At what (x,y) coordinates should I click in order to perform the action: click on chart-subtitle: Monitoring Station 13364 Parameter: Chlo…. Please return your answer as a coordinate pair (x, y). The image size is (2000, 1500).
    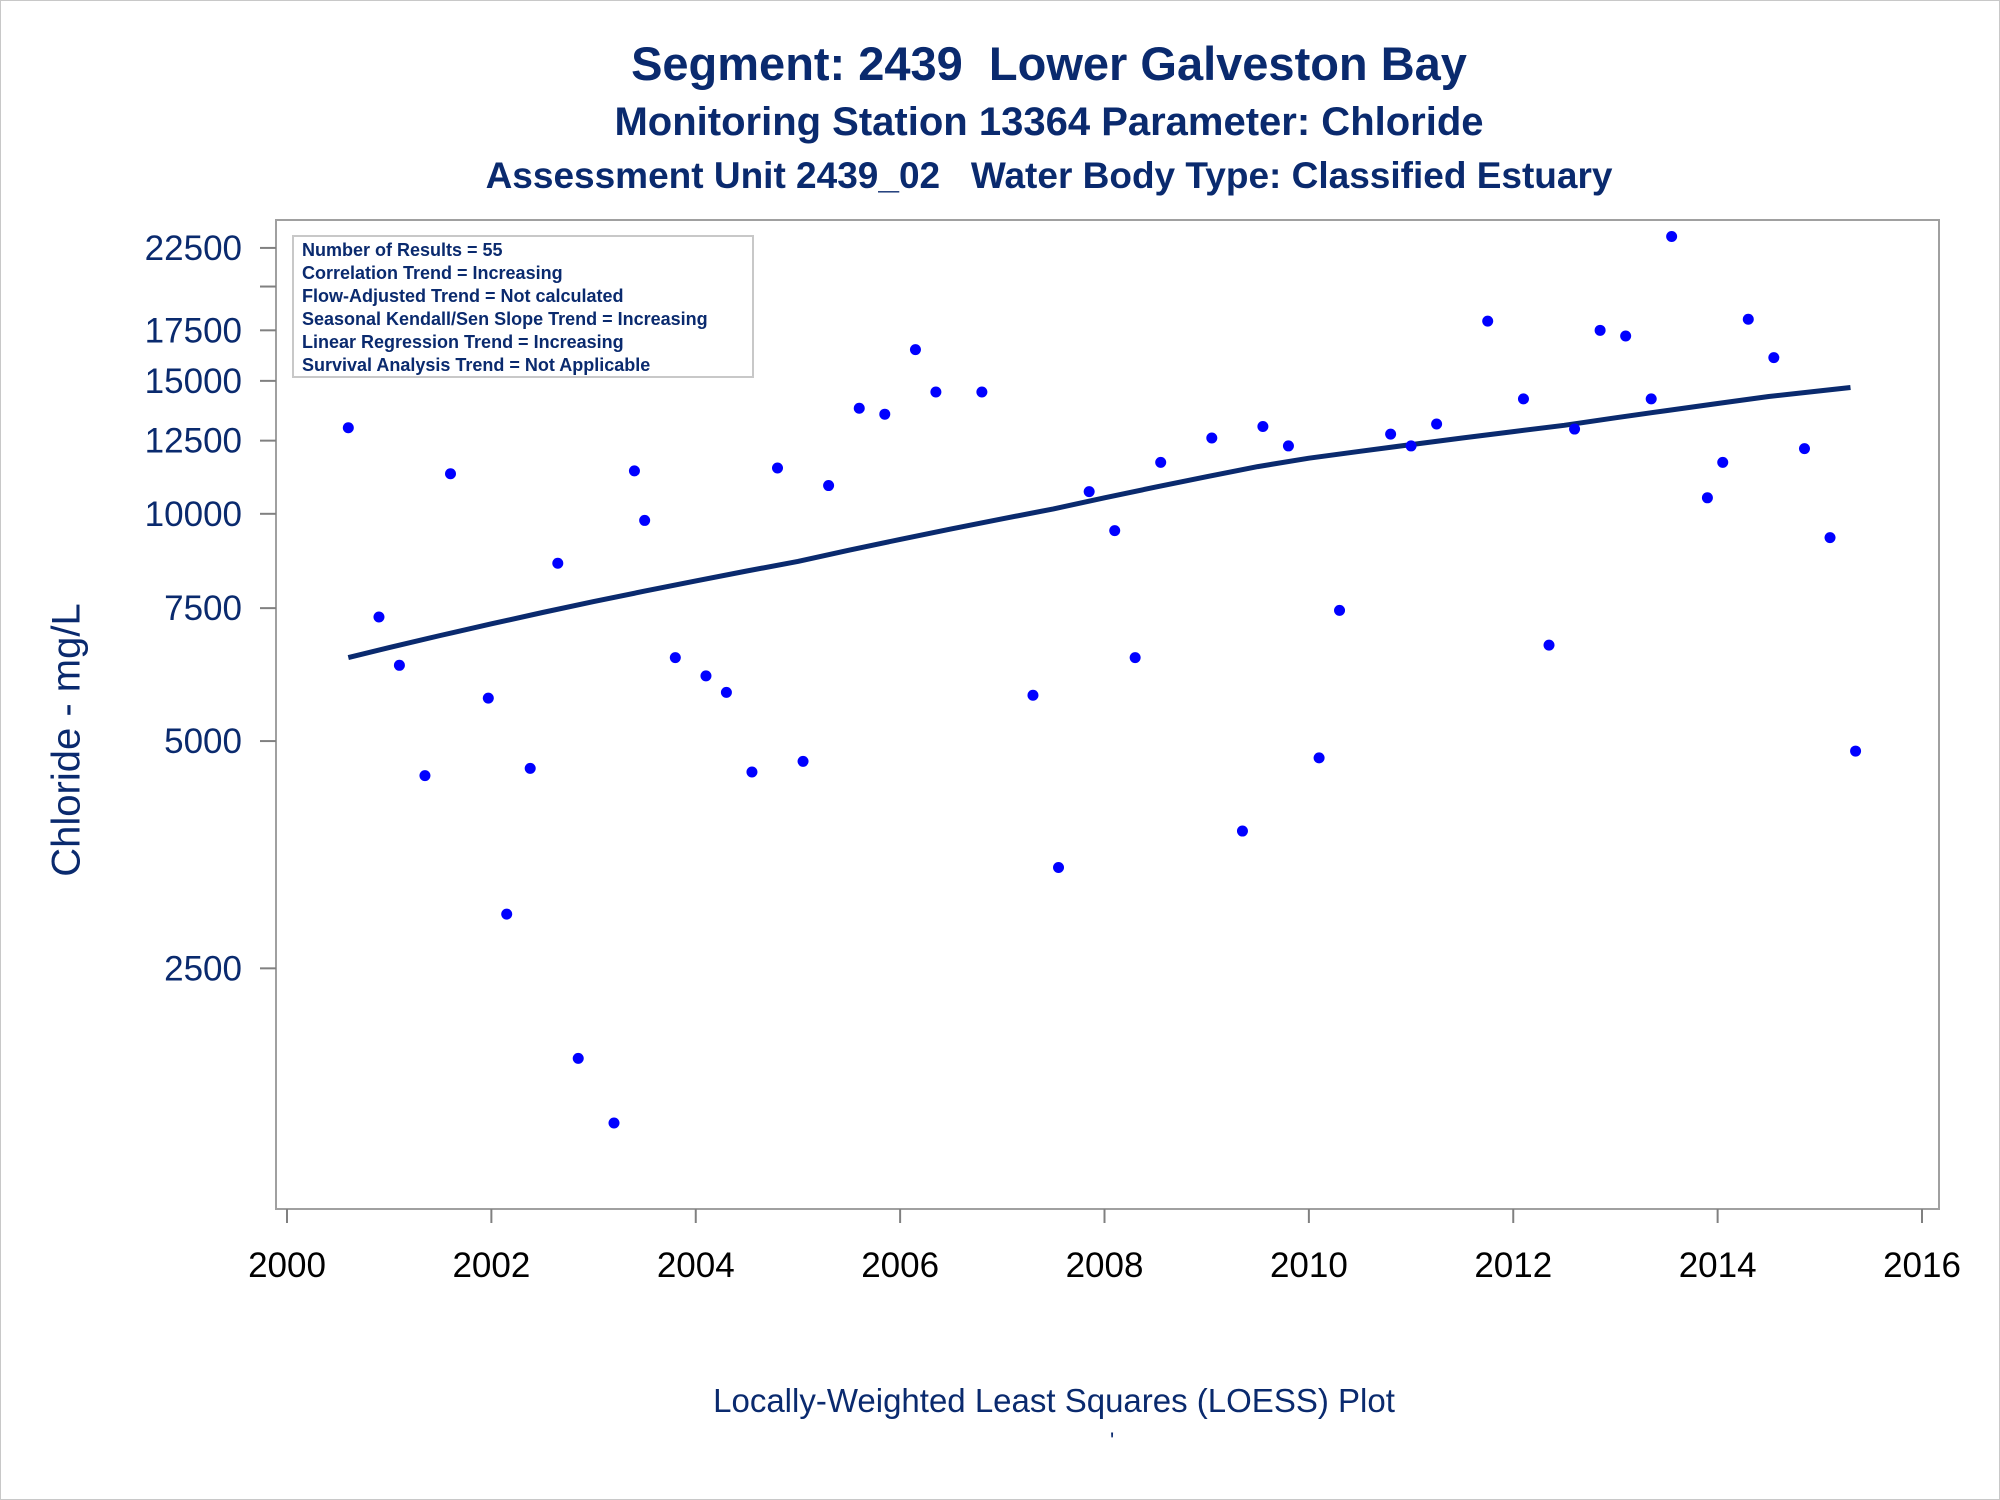
    Looking at the image, I should click on (1049, 122).